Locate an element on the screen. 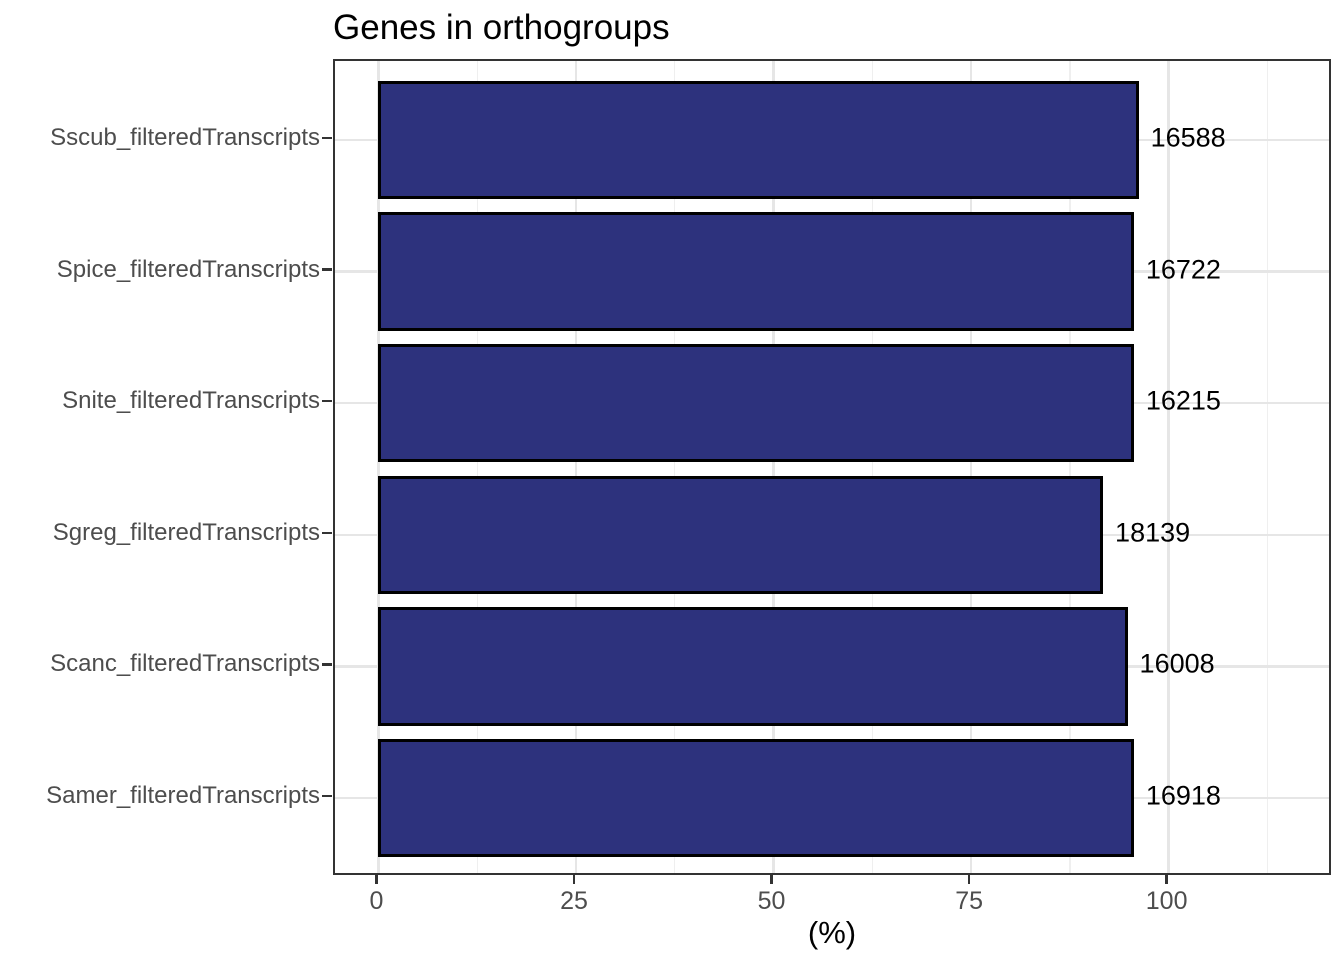 The width and height of the screenshot is (1344, 960). y-tick-label: Snite_filteredTranscripts is located at coordinates (191, 401).